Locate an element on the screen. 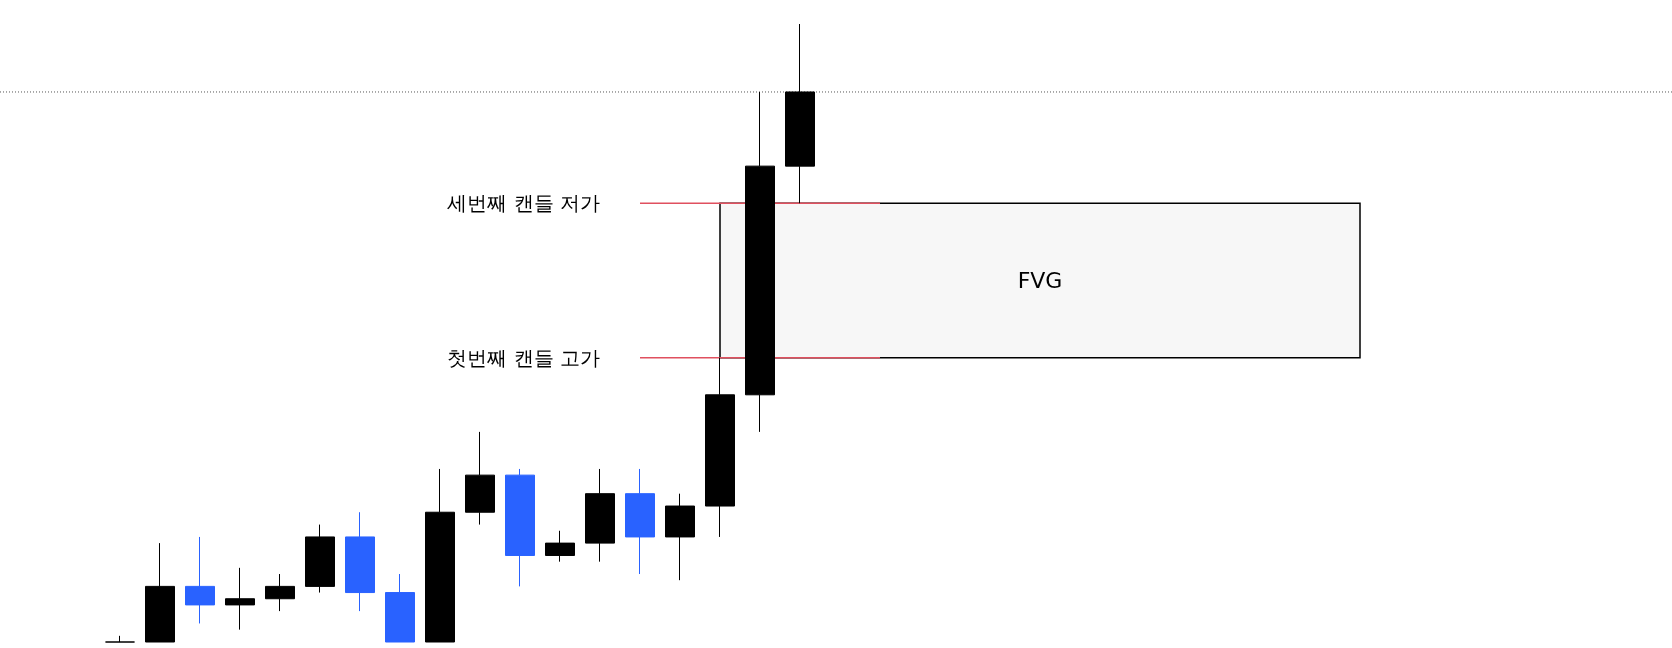 Image resolution: width=1672 pixels, height=648 pixels. ref-line-label: 첫번째 캔들 고가 is located at coordinates (523, 357).